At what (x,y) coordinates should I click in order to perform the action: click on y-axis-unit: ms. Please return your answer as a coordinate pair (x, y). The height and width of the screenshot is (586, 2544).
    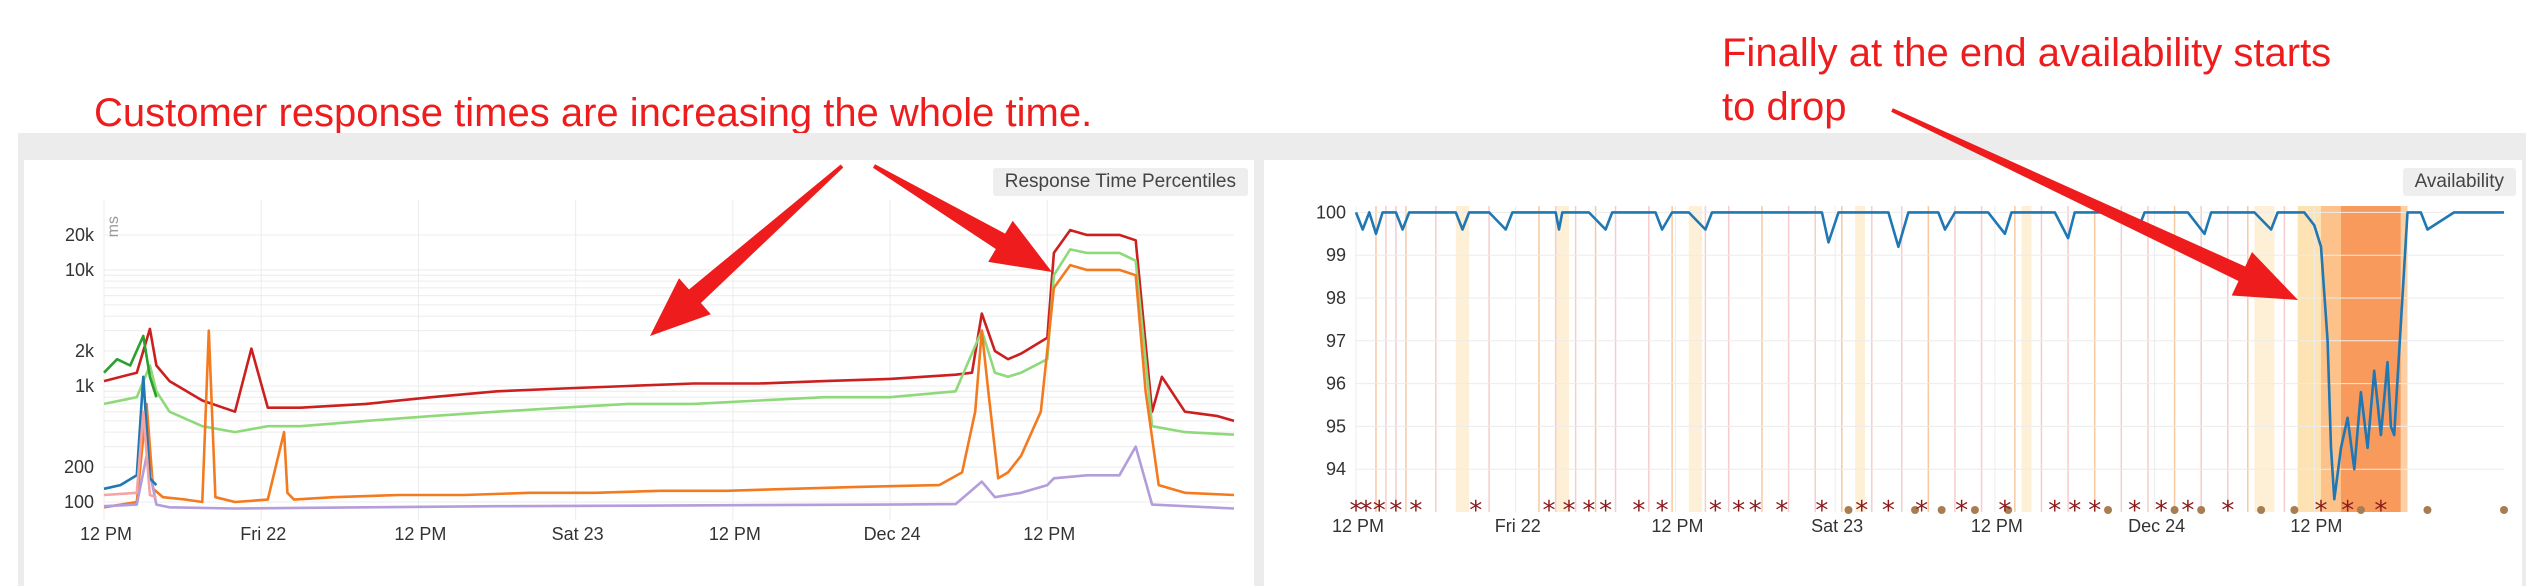
    Looking at the image, I should click on (113, 226).